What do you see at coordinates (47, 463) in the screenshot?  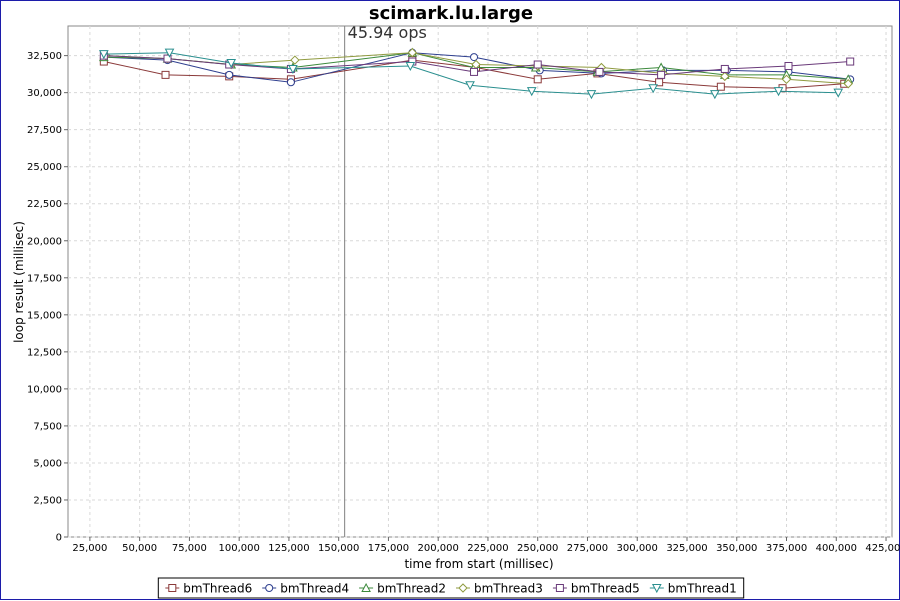 I see `y-tick-label: 5,000` at bounding box center [47, 463].